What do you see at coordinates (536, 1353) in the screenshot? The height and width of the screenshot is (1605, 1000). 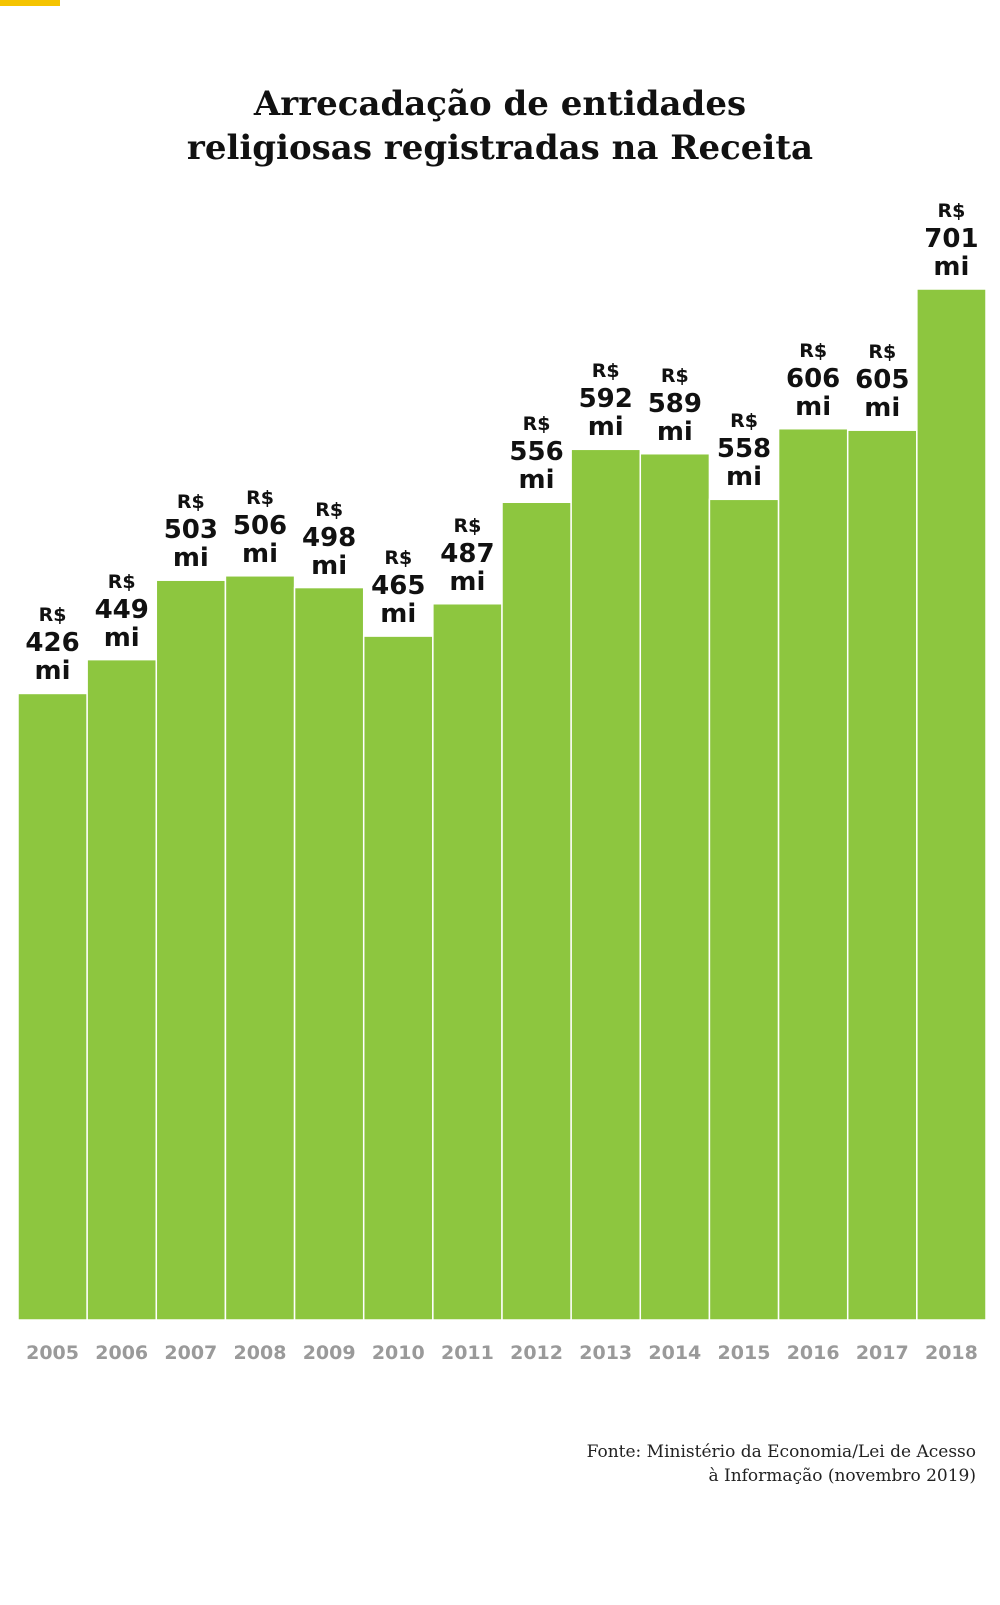 I see `x-tick-label: 2012` at bounding box center [536, 1353].